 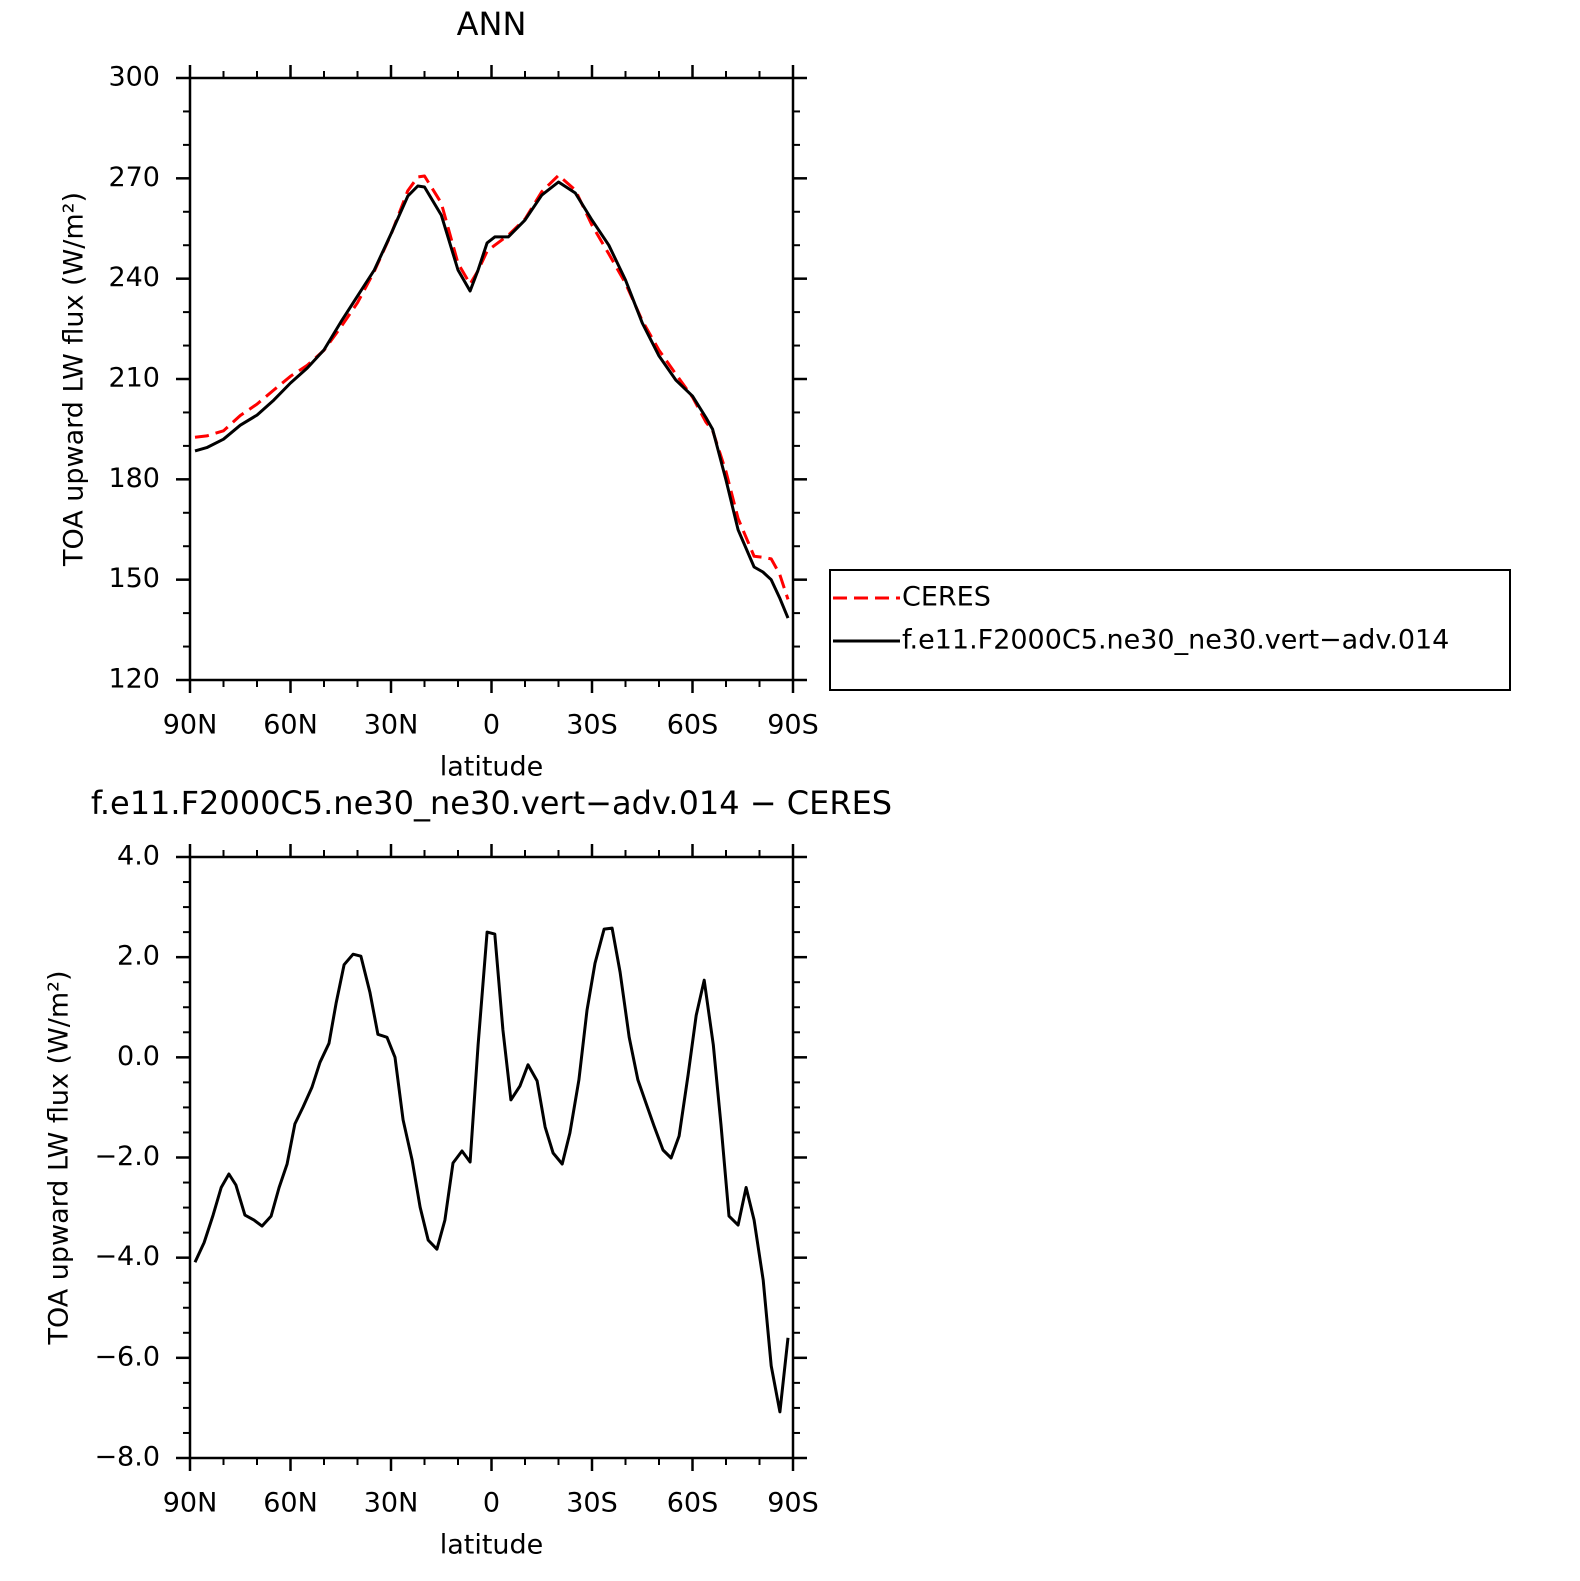 I want to click on y-tick-label: 240, so click(x=134, y=277).